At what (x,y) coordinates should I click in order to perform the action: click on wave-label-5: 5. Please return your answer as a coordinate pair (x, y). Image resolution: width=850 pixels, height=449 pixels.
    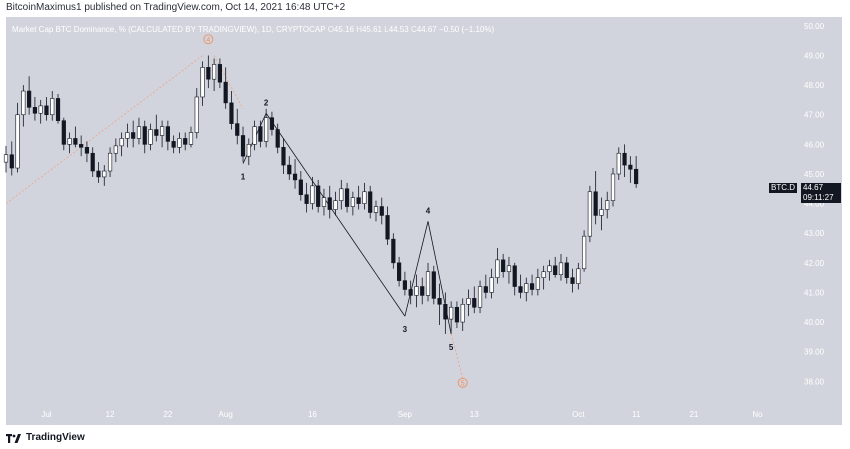
    Looking at the image, I should click on (451, 347).